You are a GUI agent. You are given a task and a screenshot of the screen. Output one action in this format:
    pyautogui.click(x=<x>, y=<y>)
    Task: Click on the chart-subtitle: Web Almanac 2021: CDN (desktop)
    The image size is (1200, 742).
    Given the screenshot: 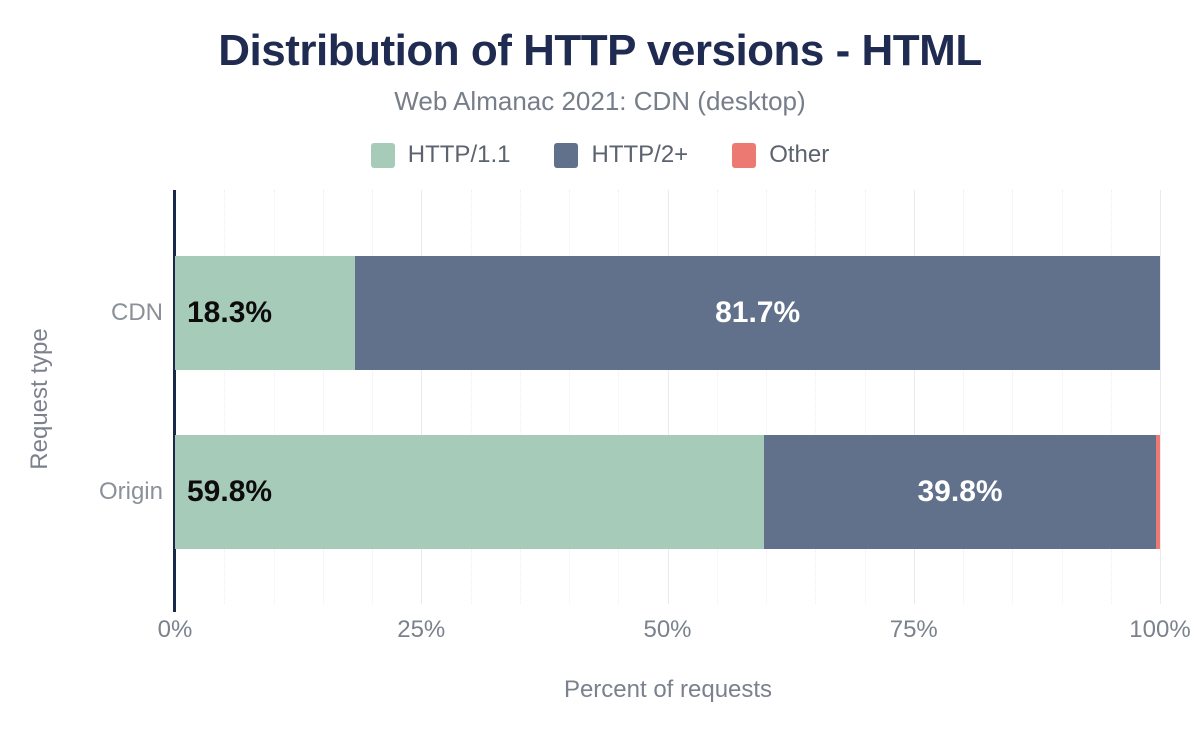 What is the action you would take?
    pyautogui.click(x=600, y=101)
    